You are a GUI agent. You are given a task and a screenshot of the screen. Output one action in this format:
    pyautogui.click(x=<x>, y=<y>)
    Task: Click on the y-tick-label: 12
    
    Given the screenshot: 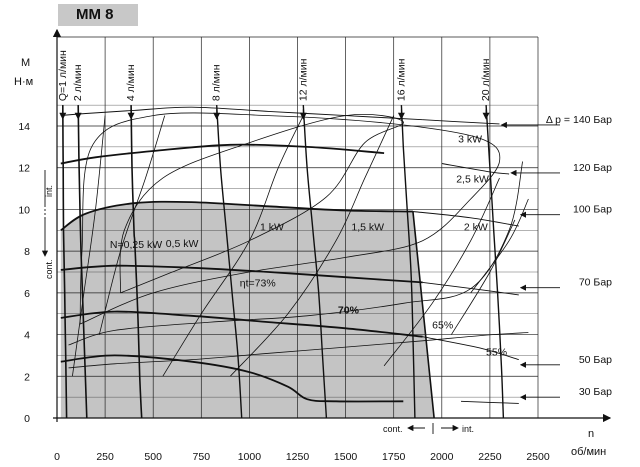 What is the action you would take?
    pyautogui.click(x=24, y=169)
    